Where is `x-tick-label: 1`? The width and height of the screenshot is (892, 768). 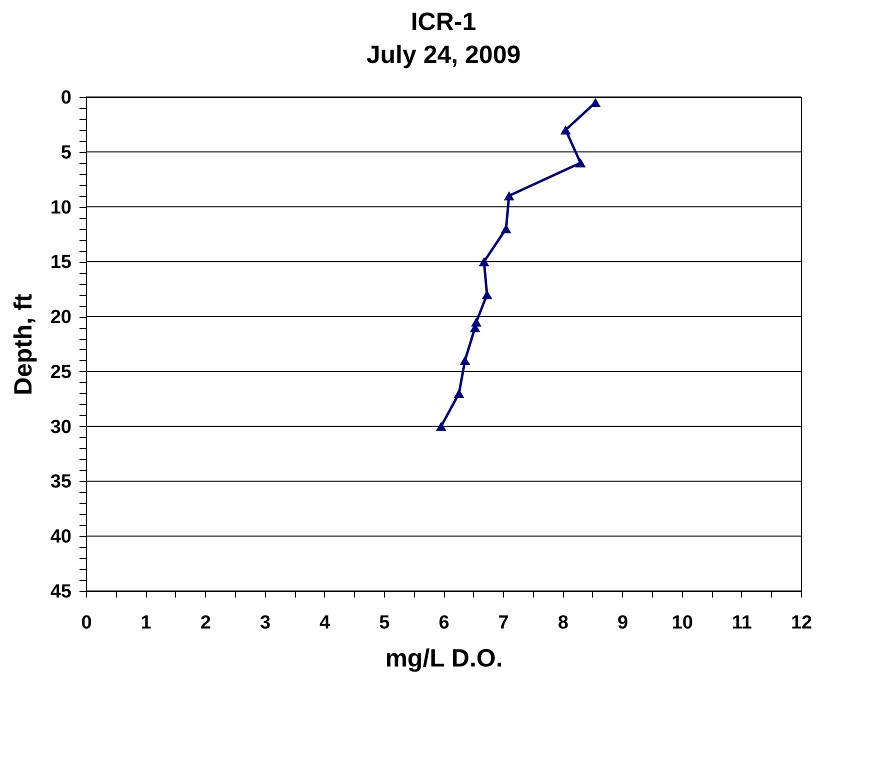
x-tick-label: 1 is located at coordinates (146, 623).